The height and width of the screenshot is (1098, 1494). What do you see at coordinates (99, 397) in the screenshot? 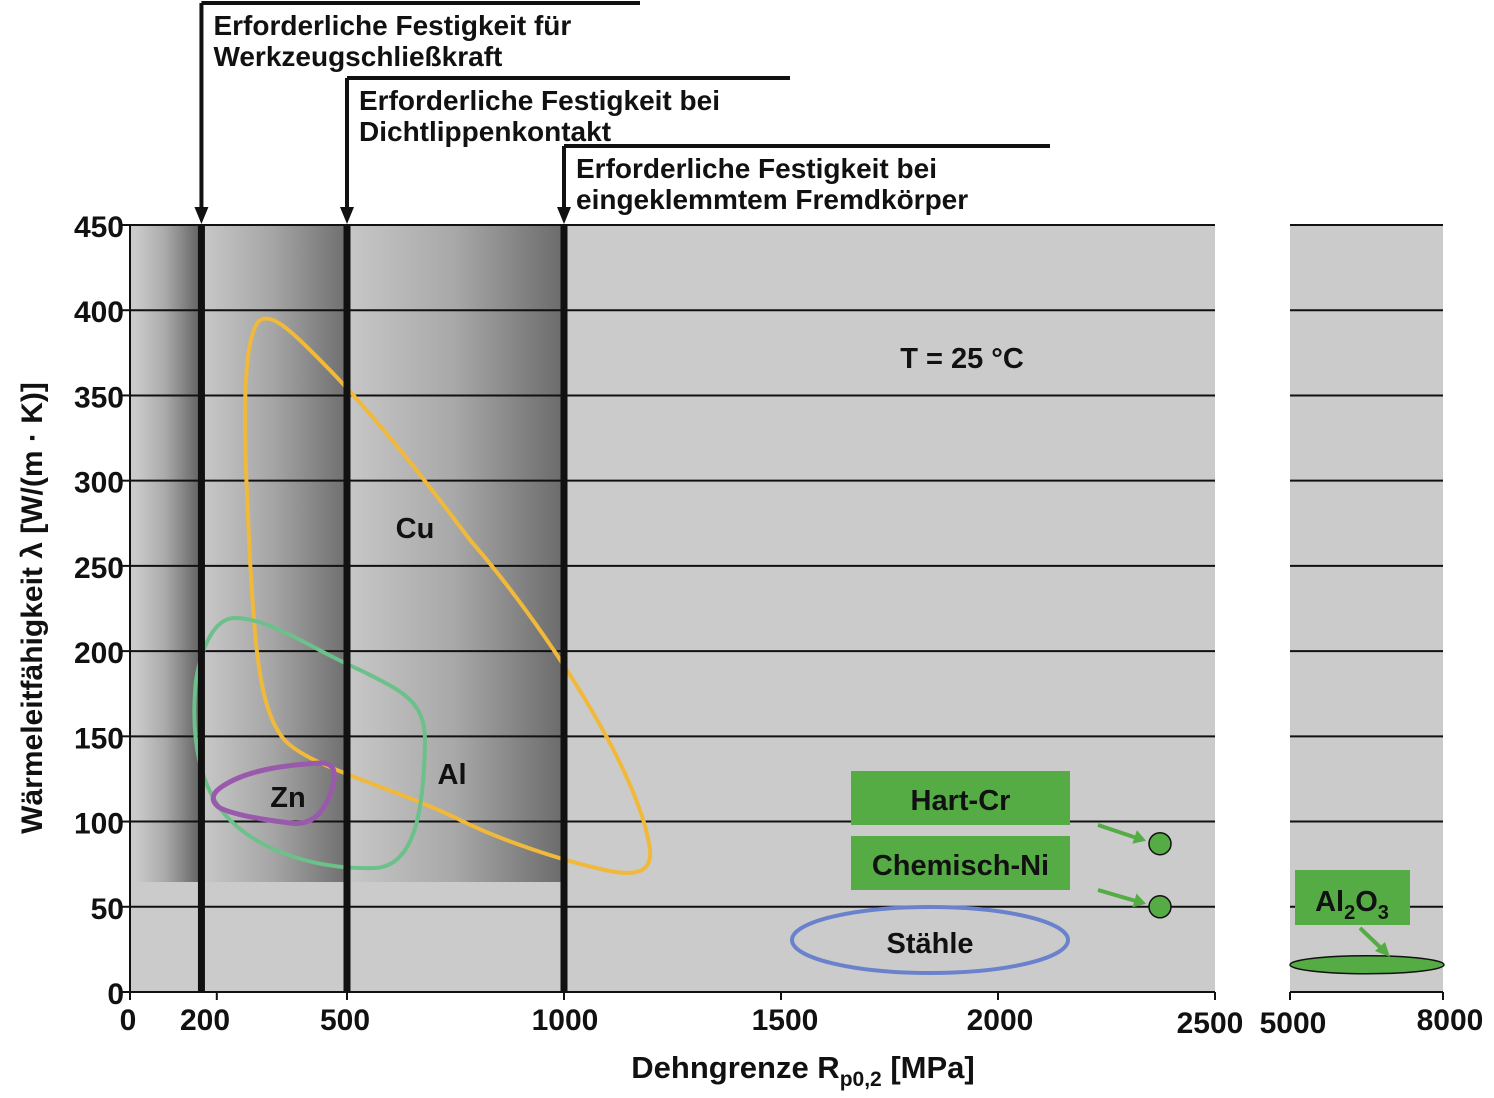
I see `y-tick-label: 350` at bounding box center [99, 397].